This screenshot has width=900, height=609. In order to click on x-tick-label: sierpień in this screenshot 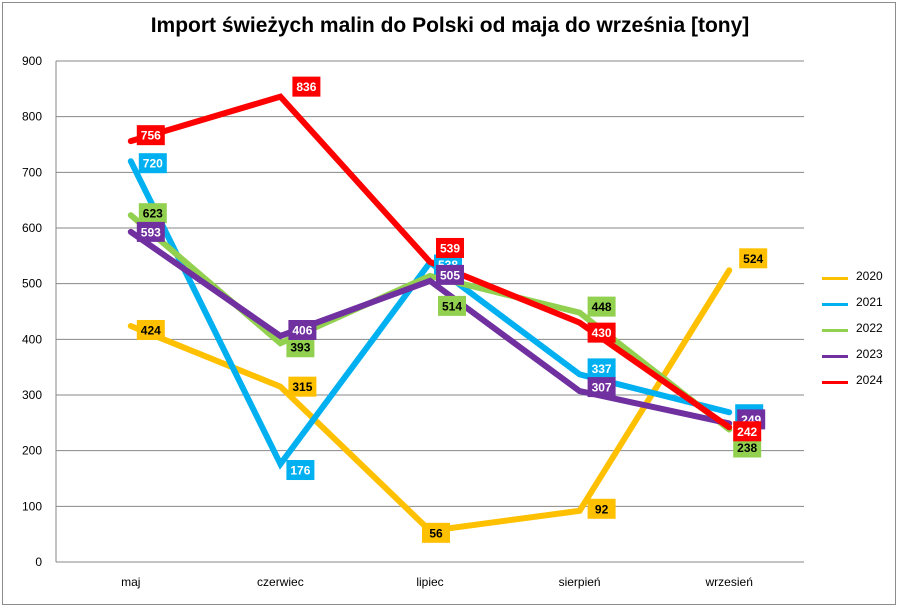, I will do `click(580, 582)`.